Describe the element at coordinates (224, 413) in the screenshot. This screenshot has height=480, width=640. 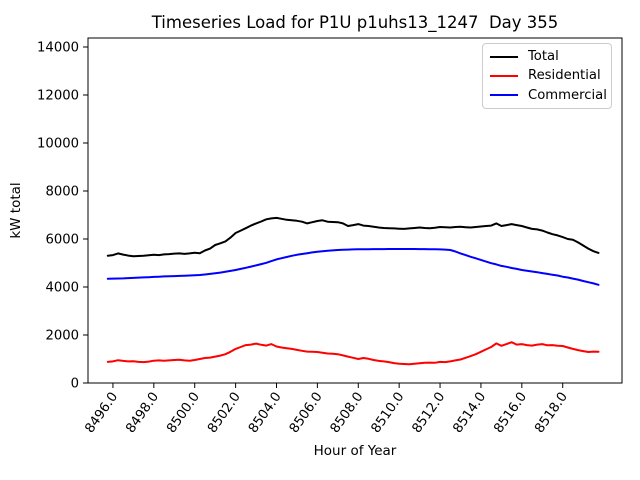
I see `x-tick-label: 8502.0` at that location.